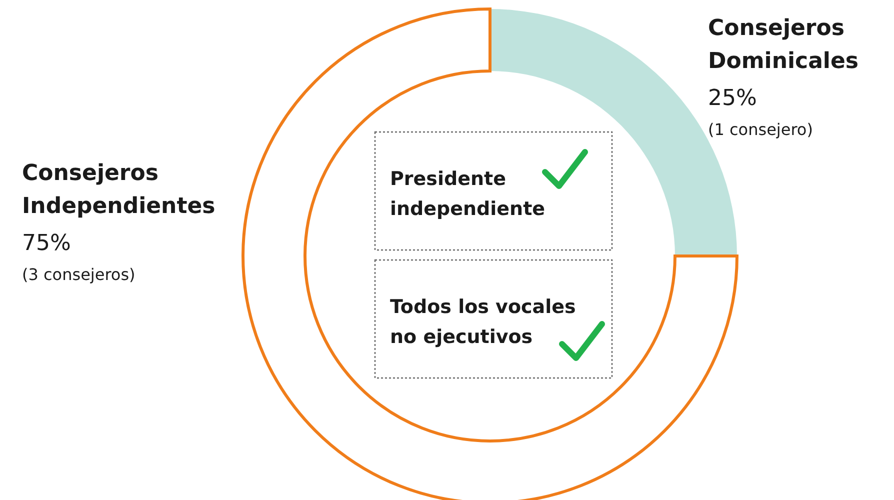  Describe the element at coordinates (483, 322) in the screenshot. I see `text: Todos los vocales no ejecutivos` at that location.